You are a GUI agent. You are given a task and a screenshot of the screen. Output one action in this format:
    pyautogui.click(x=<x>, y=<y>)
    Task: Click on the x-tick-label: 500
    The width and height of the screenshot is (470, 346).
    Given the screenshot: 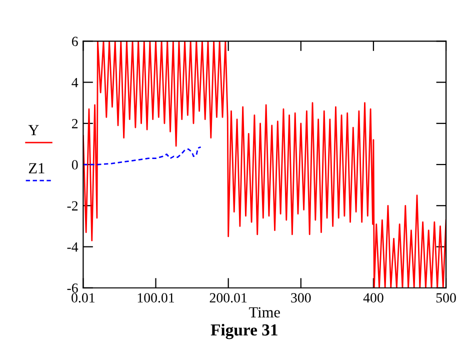 What is the action you would take?
    pyautogui.click(x=446, y=298)
    